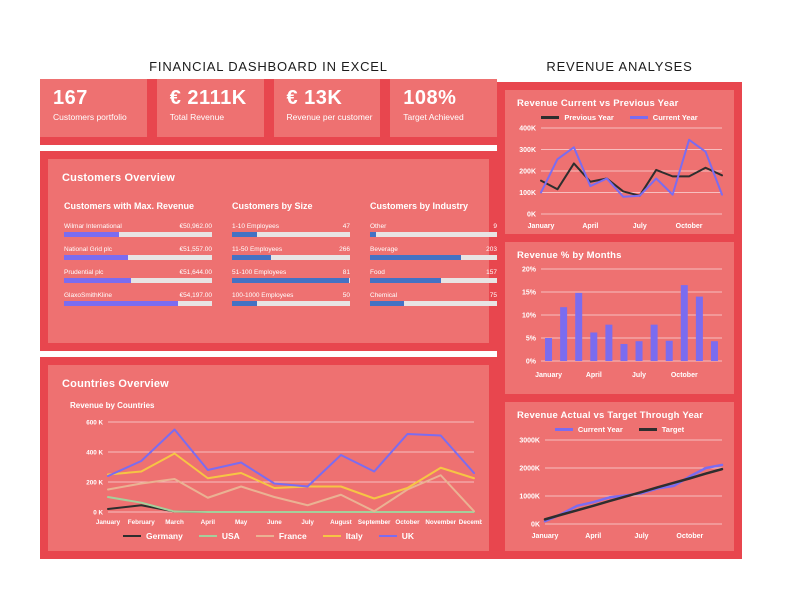 Image resolution: width=792 pixels, height=612 pixels. What do you see at coordinates (341, 522) in the screenshot?
I see `svg-text: August` at bounding box center [341, 522].